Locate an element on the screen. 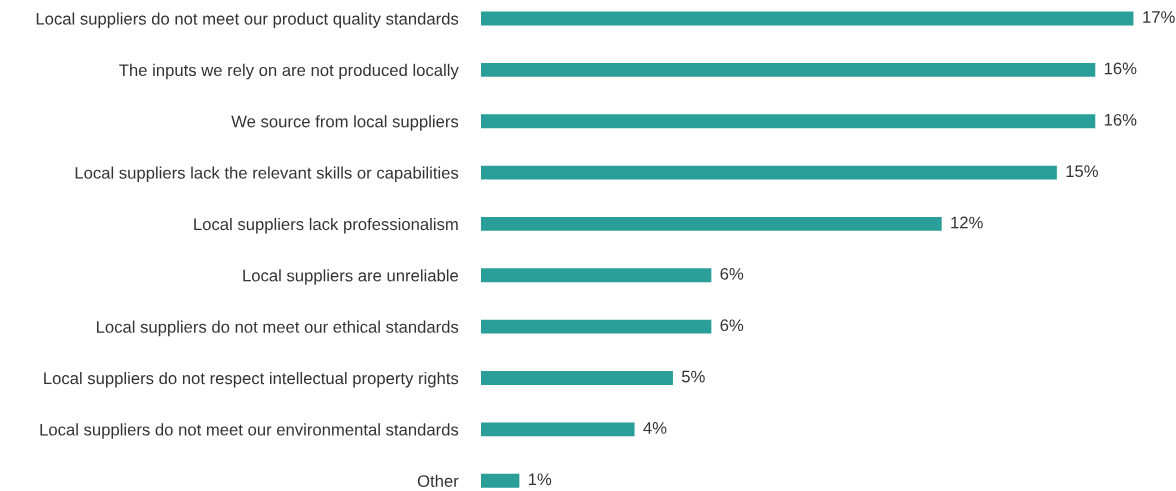  y-tick-label: Local suppliers do not meet our product quality standards is located at coordinates (247, 20).